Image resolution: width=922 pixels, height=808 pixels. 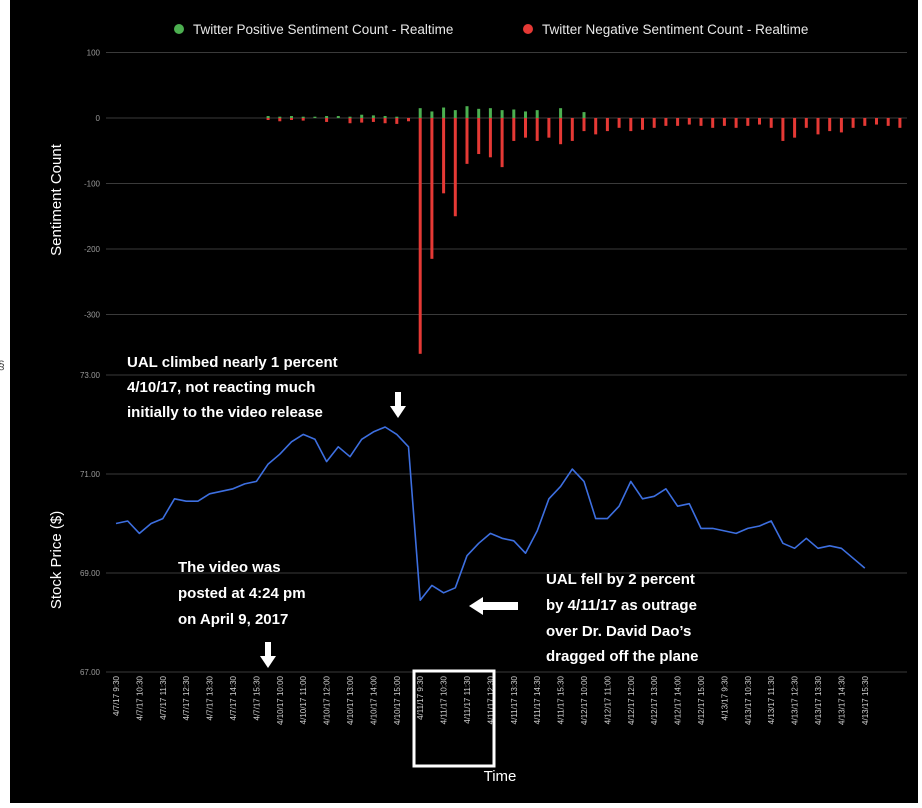 I want to click on x-tick-label: 4/13/17 14:30, so click(x=841, y=699).